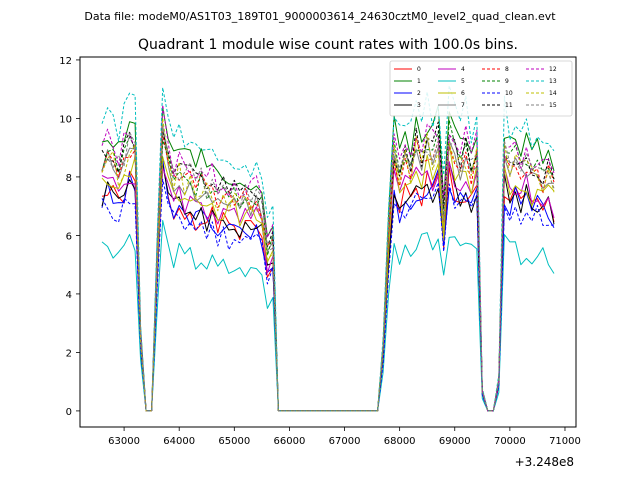 The width and height of the screenshot is (640, 485). What do you see at coordinates (553, 69) in the screenshot?
I see `legend-label-12: 12` at bounding box center [553, 69].